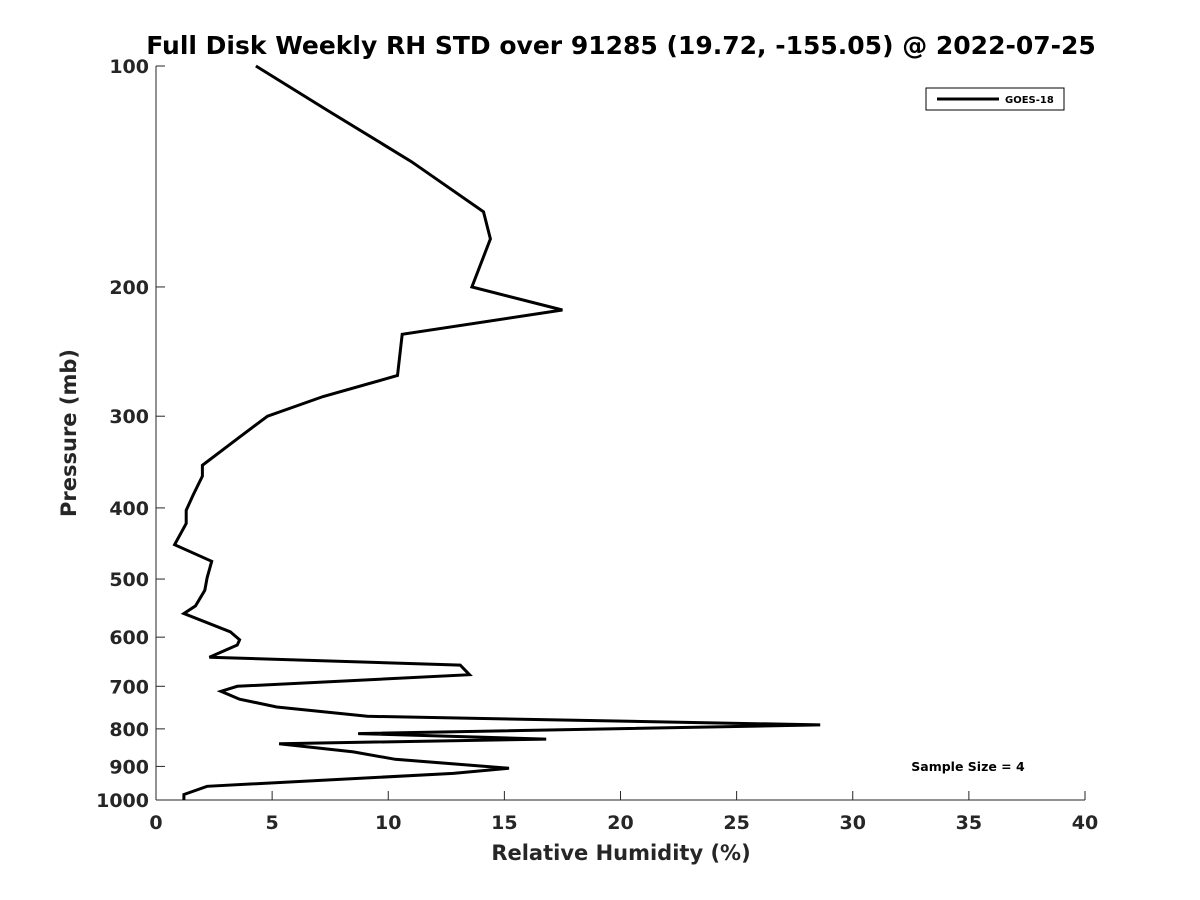 The image size is (1200, 900). Describe the element at coordinates (129, 67) in the screenshot. I see `y-tick-label: 100` at that location.